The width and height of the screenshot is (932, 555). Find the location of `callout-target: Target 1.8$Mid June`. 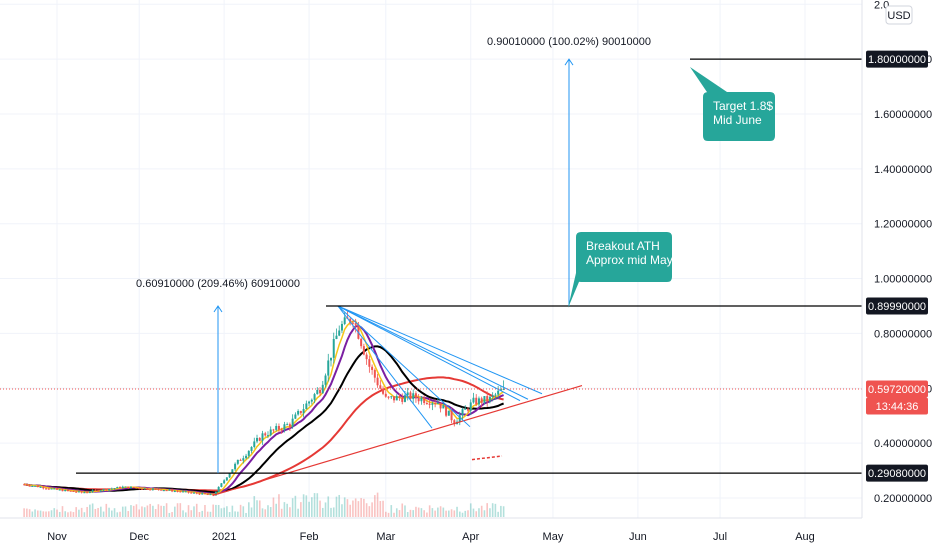

callout-target: Target 1.8$Mid June is located at coordinates (732, 104).